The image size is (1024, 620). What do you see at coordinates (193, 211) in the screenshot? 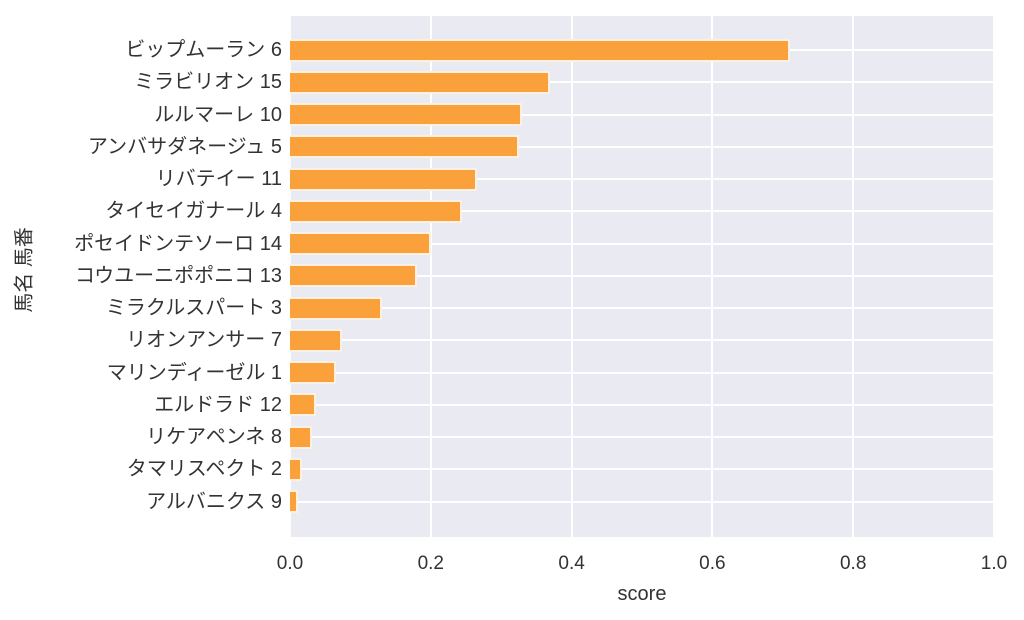
I see `y-tick-label: タイセイガナール 4` at bounding box center [193, 211].